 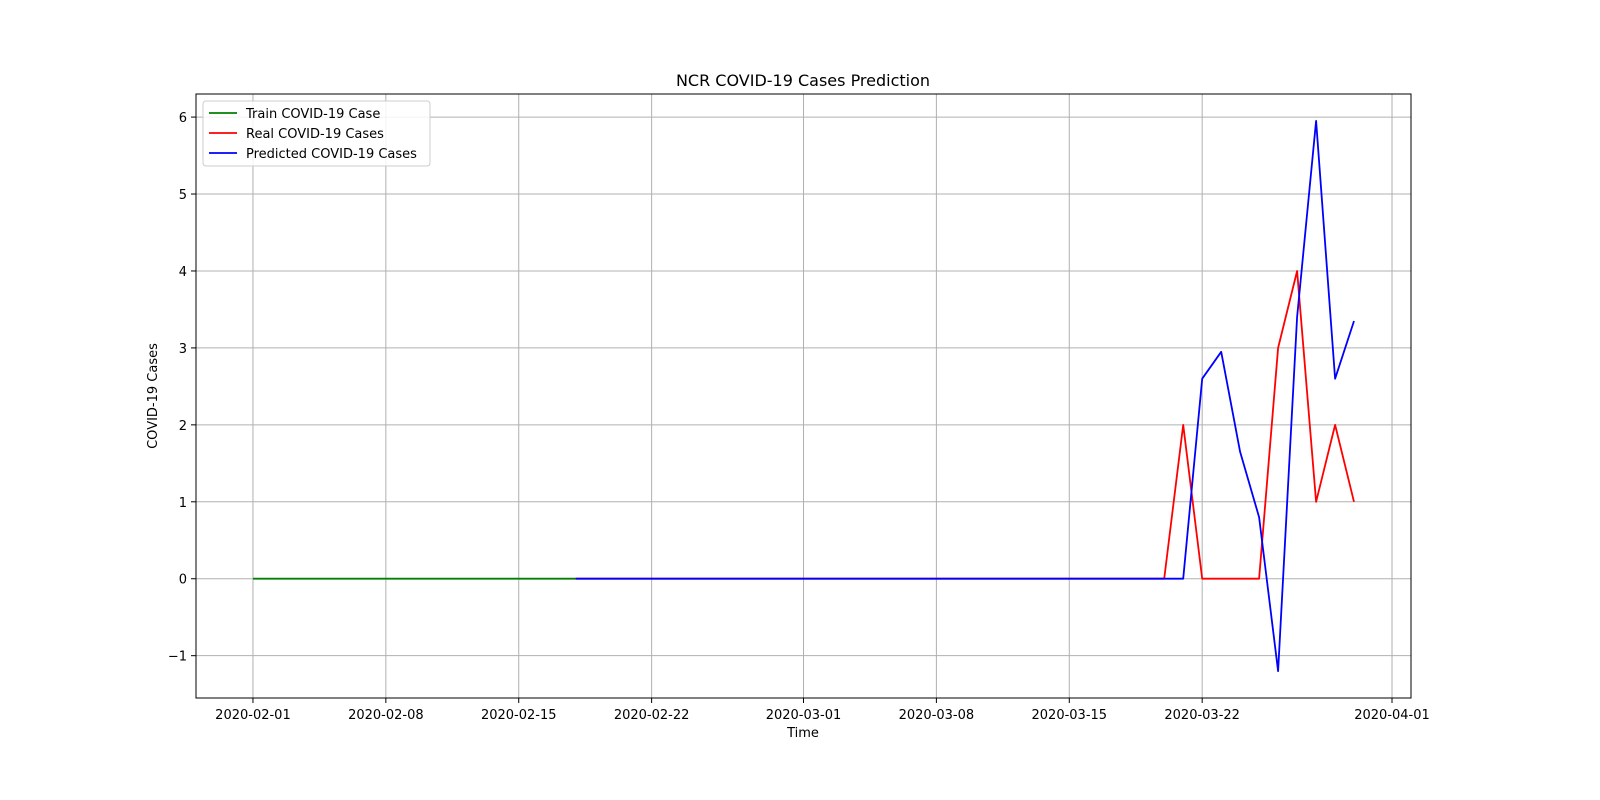 I want to click on y-tick-label: 2, so click(x=183, y=426).